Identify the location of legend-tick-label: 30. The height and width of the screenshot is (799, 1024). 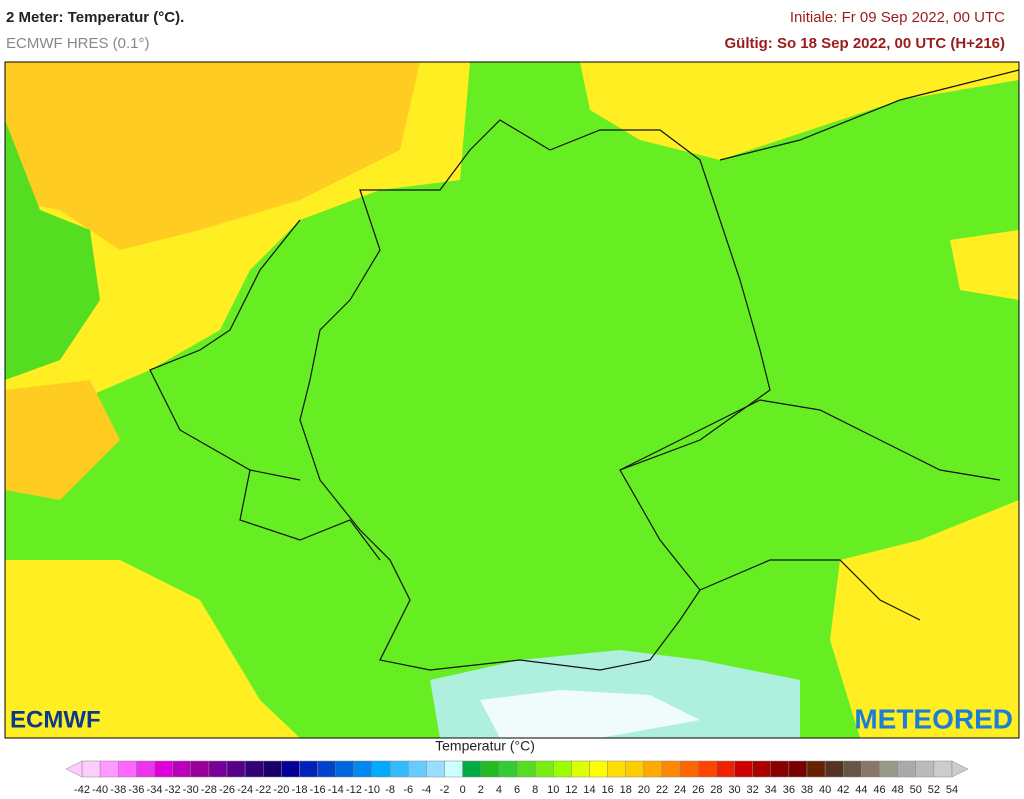
(734, 790).